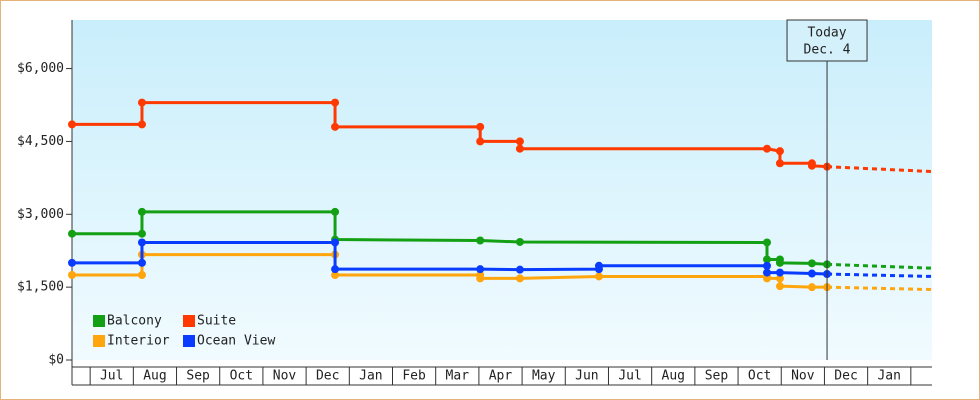 The width and height of the screenshot is (980, 400). Describe the element at coordinates (586, 376) in the screenshot. I see `x-tick-label: Jun` at that location.